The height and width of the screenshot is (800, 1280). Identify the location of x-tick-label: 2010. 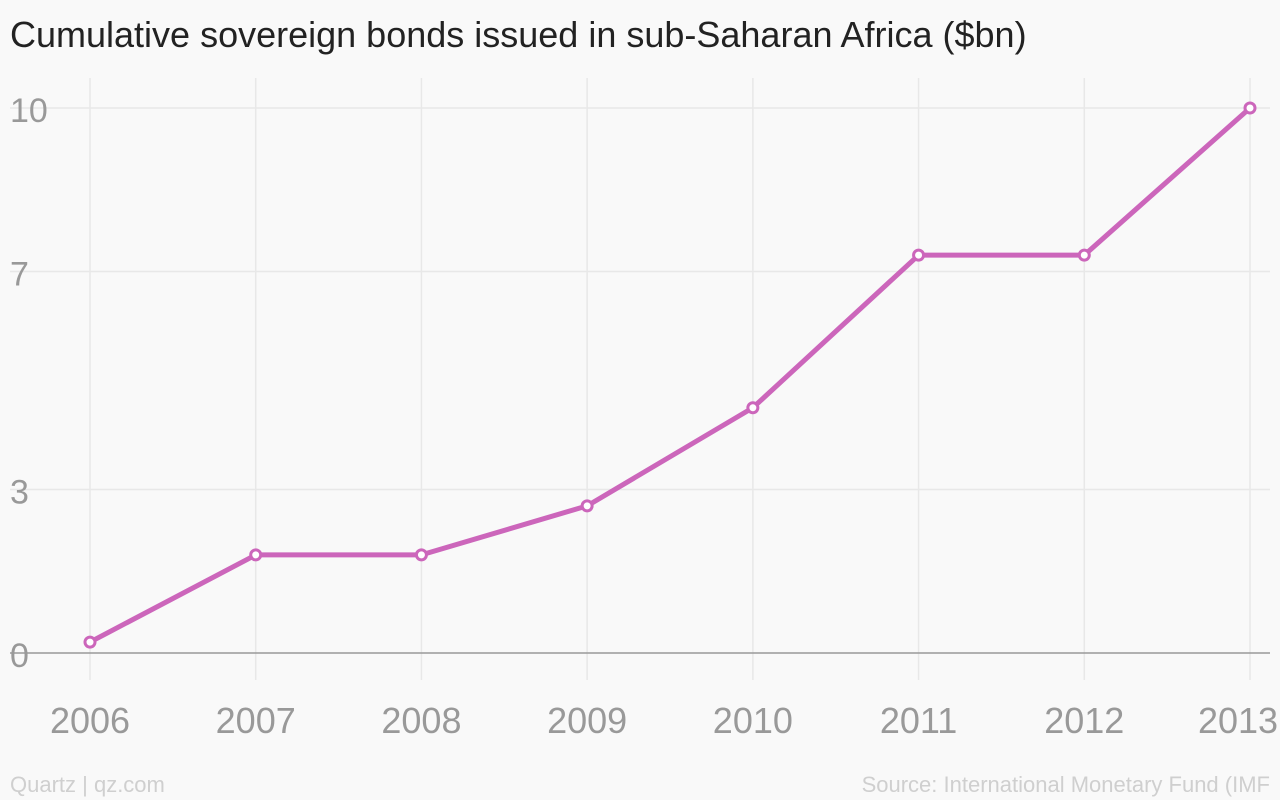
(753, 720).